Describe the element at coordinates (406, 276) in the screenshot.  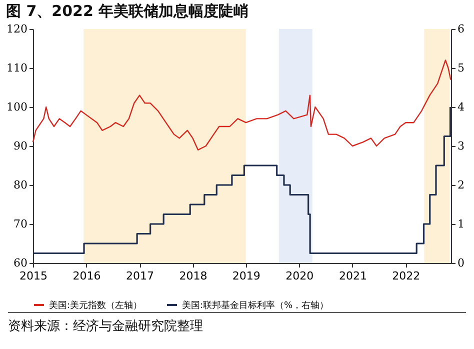
I see `x-tick-label: 2022` at that location.